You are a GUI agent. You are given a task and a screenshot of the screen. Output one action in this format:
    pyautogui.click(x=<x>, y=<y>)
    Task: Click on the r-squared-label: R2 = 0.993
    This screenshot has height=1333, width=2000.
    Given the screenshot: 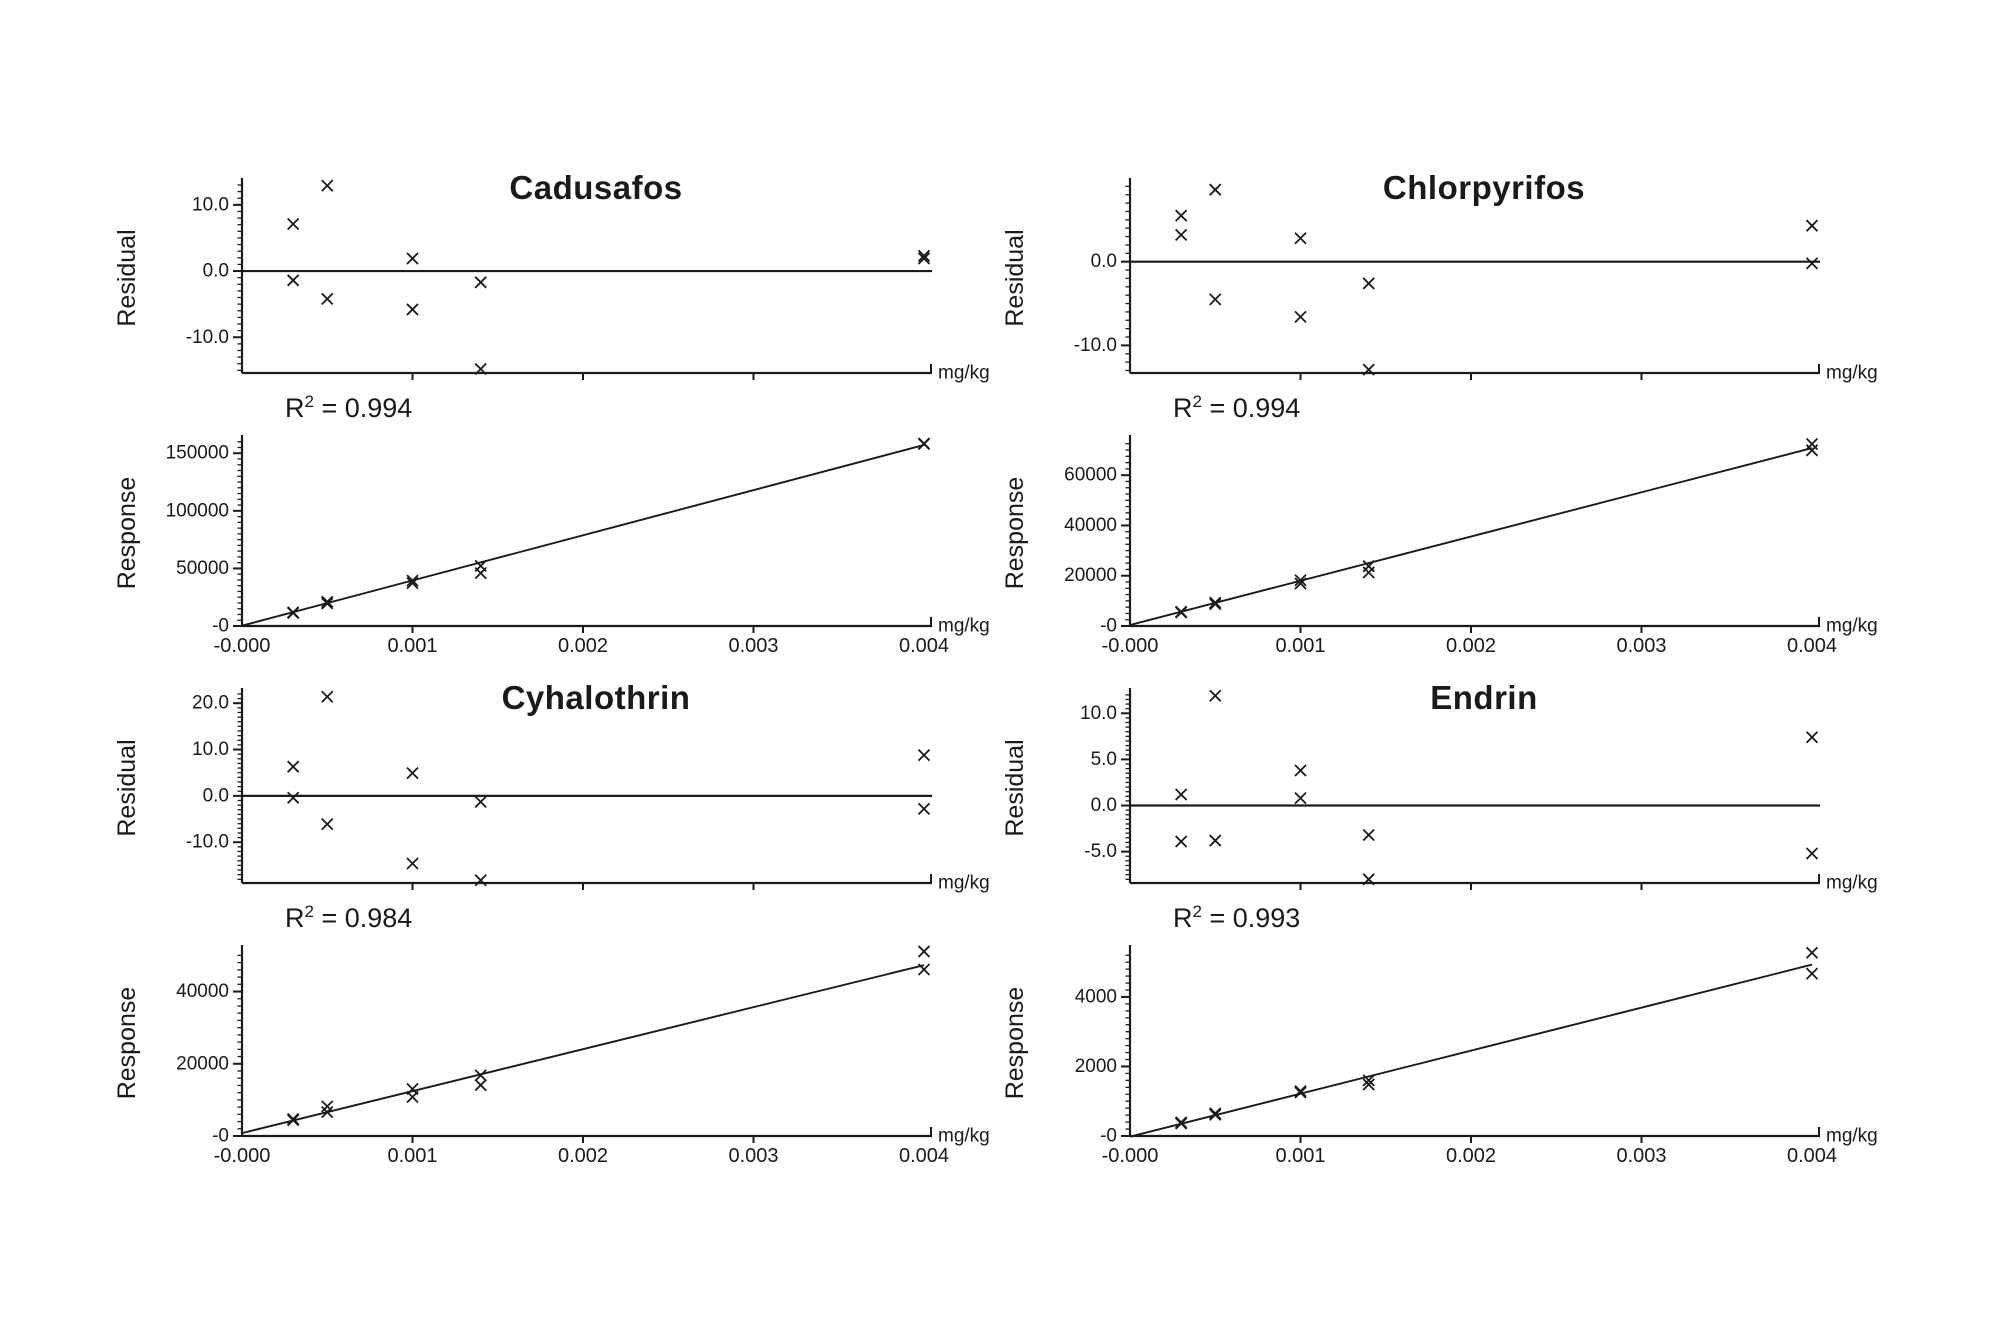 What is the action you would take?
    pyautogui.click(x=1237, y=917)
    